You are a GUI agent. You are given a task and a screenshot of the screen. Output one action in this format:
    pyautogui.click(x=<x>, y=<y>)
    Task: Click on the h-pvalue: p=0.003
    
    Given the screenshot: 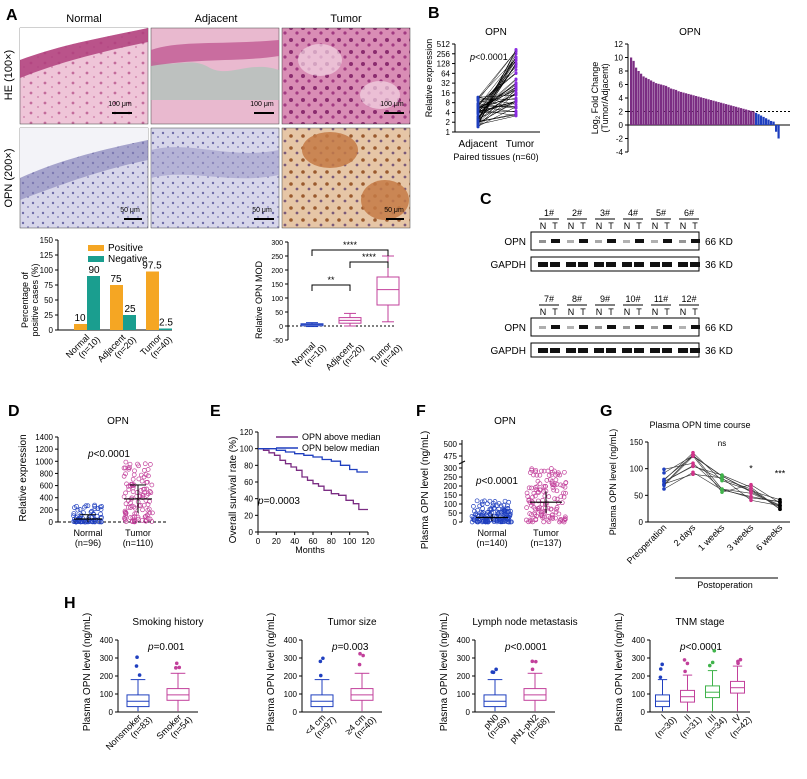 What is the action you would take?
    pyautogui.click(x=350, y=647)
    